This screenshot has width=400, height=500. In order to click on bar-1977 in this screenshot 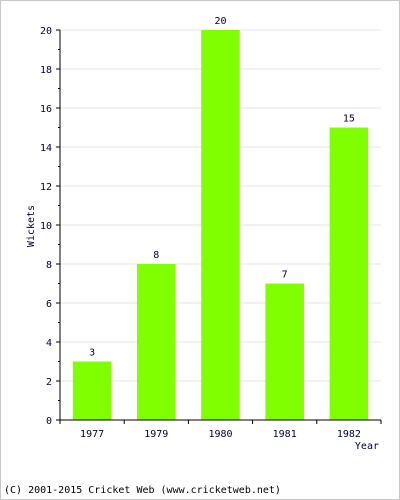, I will do `click(92, 390)`.